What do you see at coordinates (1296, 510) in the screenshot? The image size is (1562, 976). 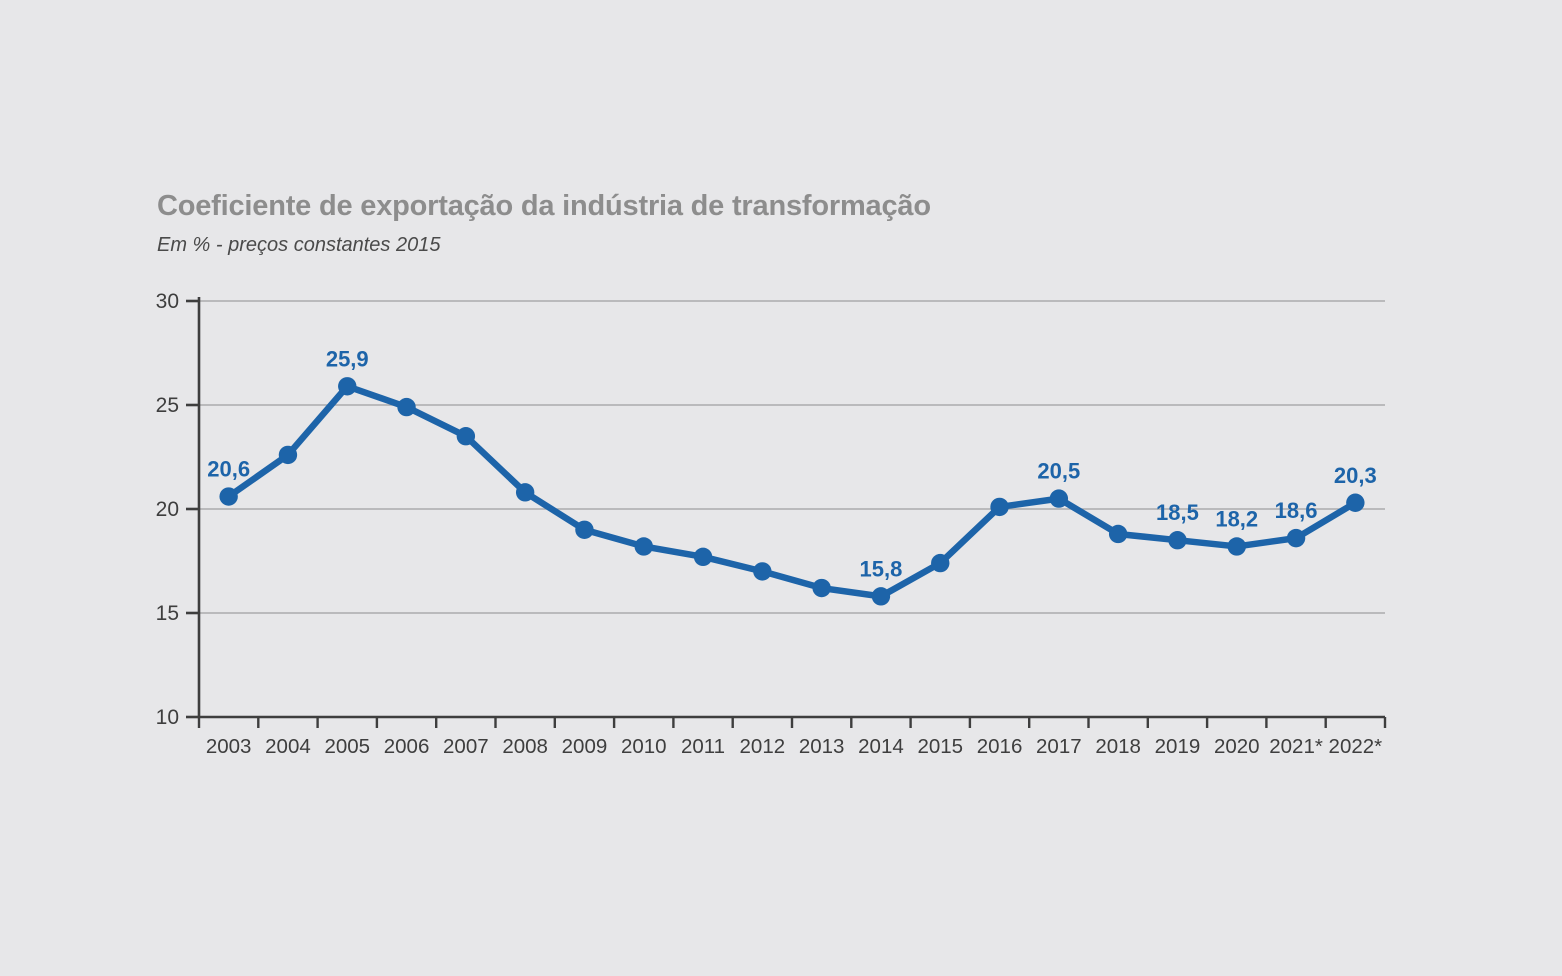 I see `data-point-label: 18,6` at bounding box center [1296, 510].